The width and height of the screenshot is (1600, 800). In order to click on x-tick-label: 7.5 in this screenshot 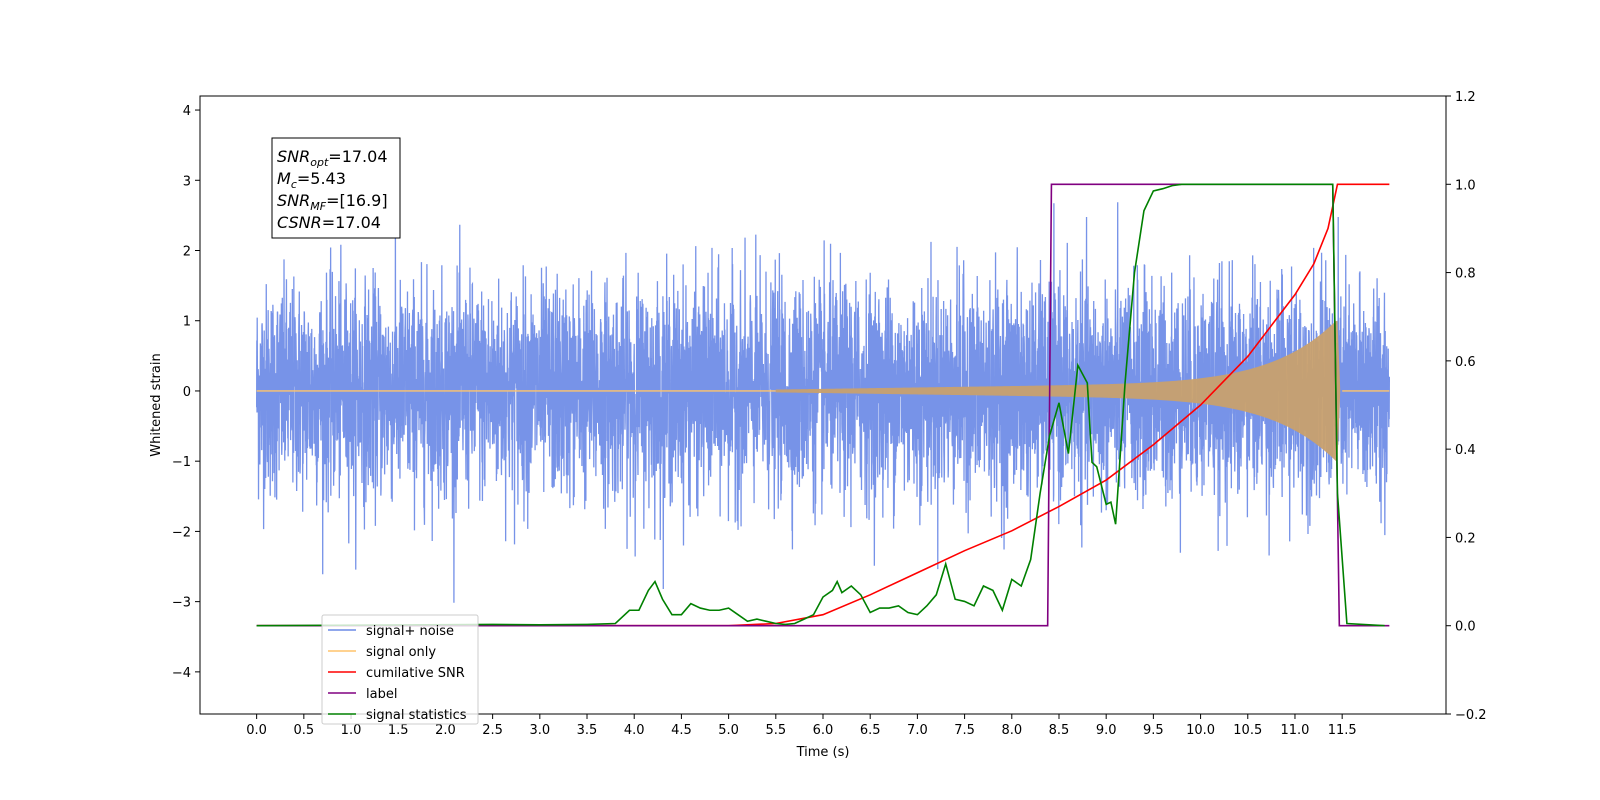, I will do `click(964, 730)`.